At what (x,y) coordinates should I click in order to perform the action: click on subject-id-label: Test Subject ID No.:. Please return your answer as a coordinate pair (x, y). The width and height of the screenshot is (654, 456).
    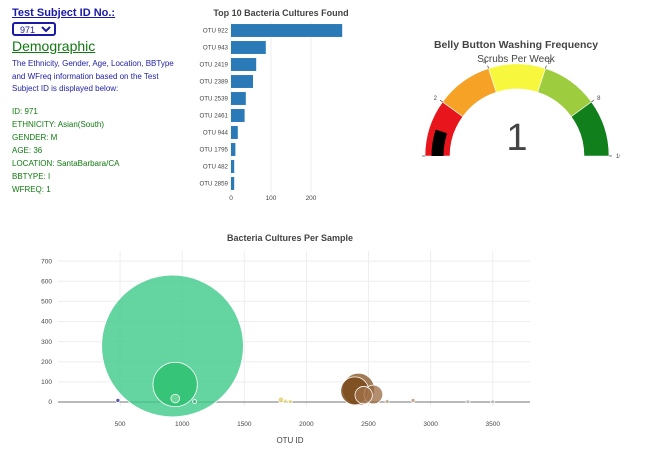
    Looking at the image, I should click on (64, 13).